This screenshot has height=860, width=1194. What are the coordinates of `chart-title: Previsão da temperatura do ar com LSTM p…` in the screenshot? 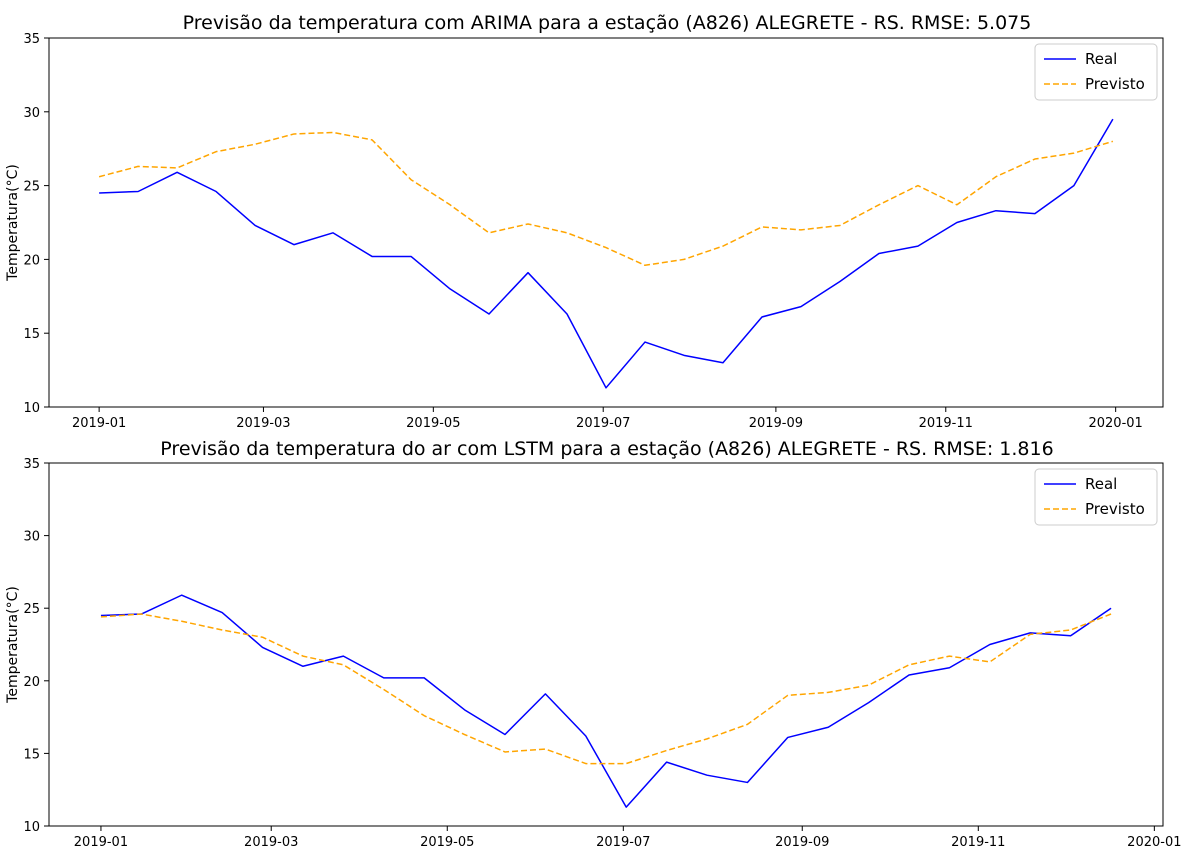 It's located at (606, 449).